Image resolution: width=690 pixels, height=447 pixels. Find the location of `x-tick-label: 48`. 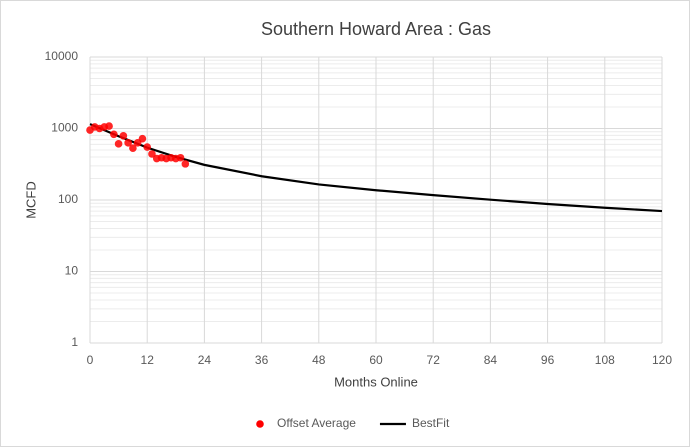

x-tick-label: 48 is located at coordinates (319, 360).